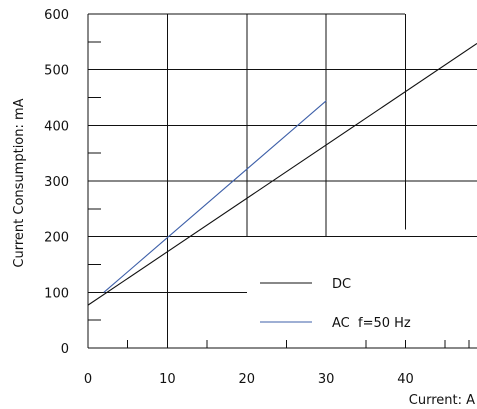 Image resolution: width=477 pixels, height=409 pixels. I want to click on y-tick-label: 500, so click(56, 71).